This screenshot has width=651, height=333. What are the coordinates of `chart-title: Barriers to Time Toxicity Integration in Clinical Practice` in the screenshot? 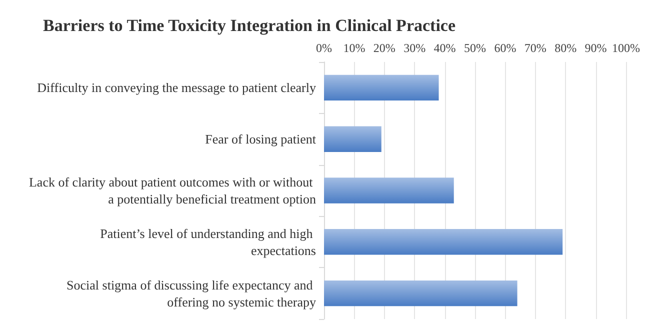 It's located at (249, 25).